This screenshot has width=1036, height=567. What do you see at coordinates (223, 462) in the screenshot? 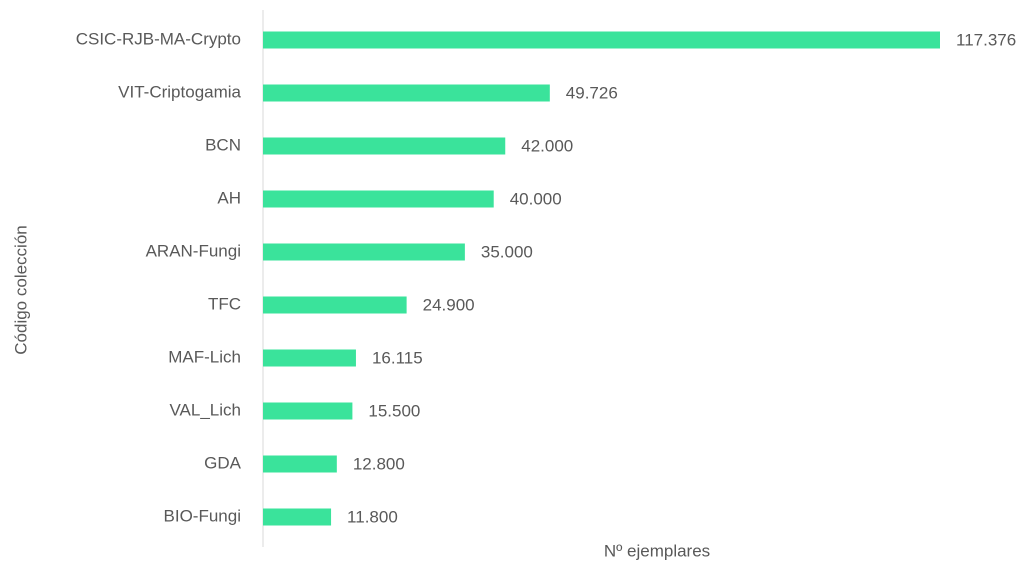
I see `y-tick-label: GDA` at bounding box center [223, 462].